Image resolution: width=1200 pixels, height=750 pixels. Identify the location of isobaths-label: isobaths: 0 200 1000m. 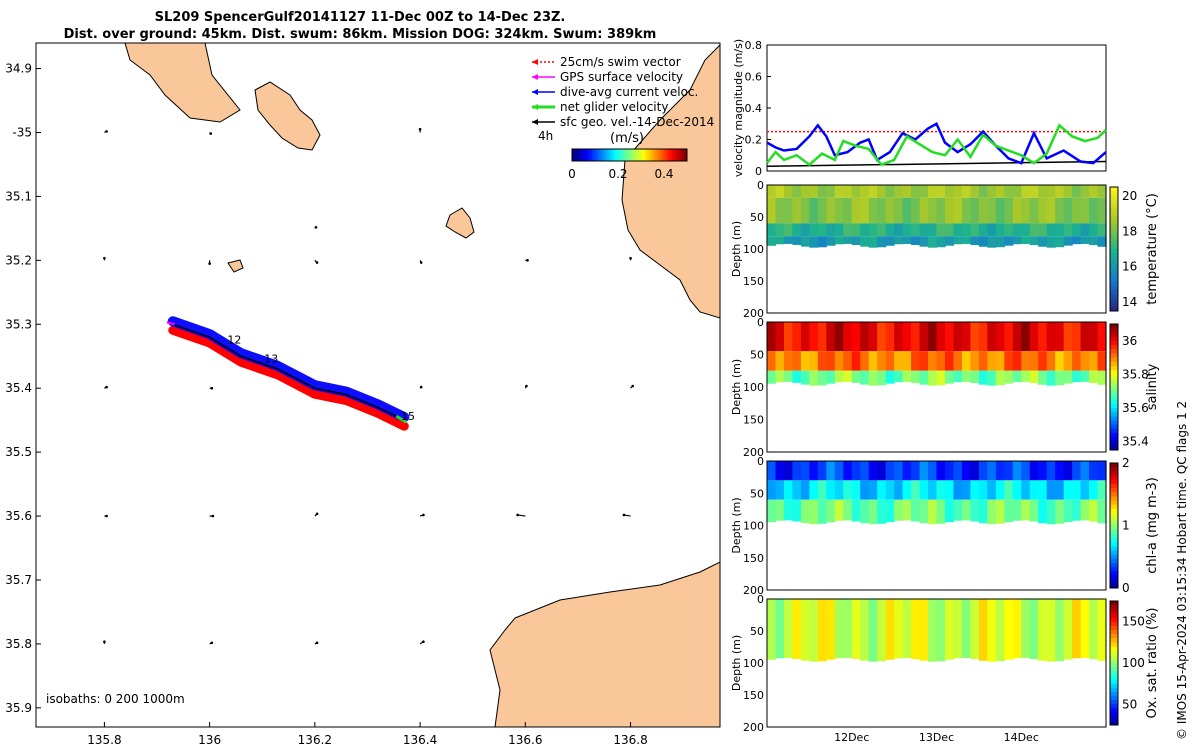
(115, 699).